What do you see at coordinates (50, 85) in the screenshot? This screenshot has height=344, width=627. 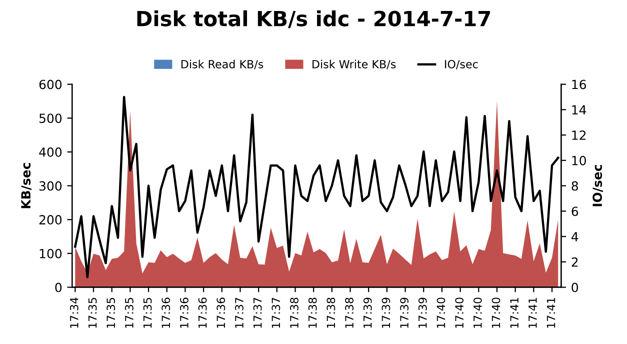 I see `y-tick-label: 600` at bounding box center [50, 85].